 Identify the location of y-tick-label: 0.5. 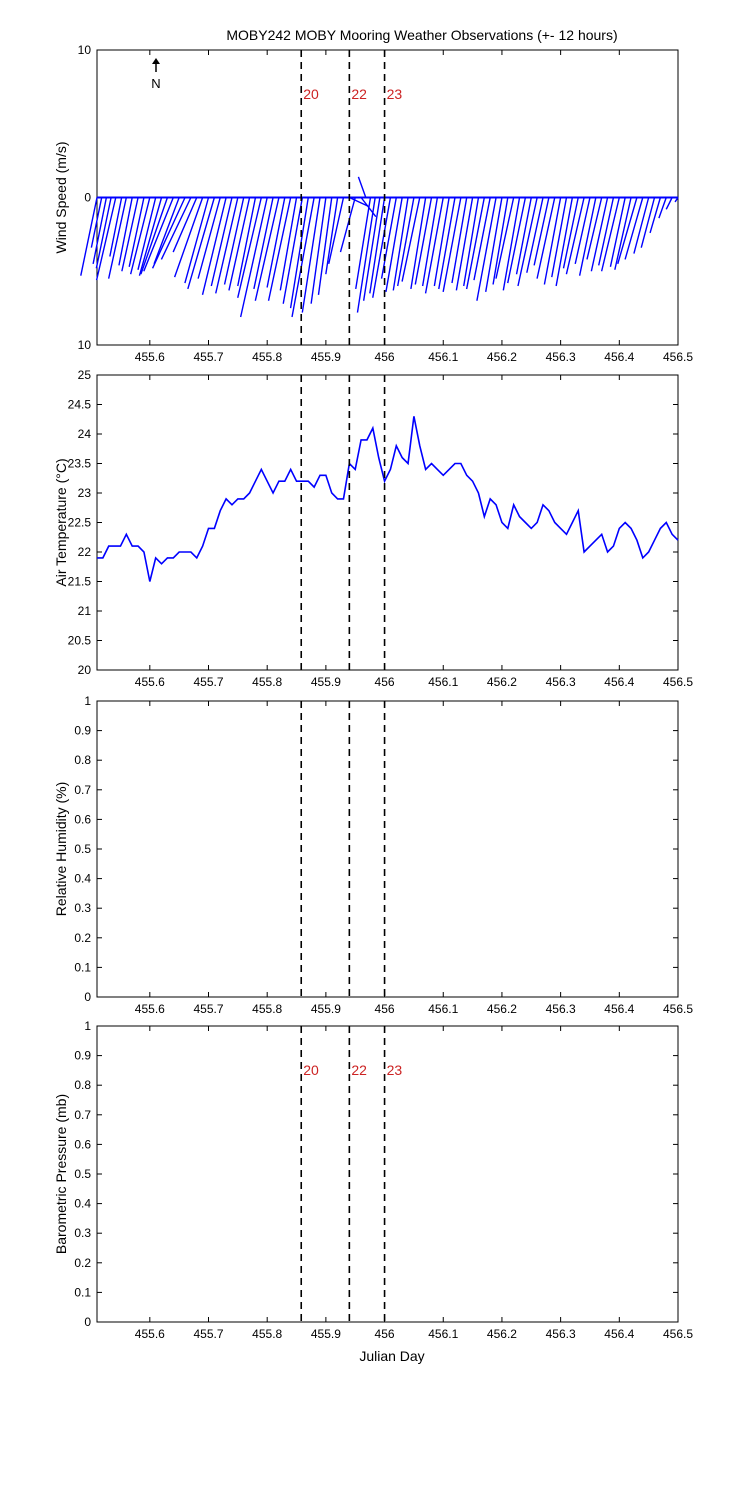
(82, 849).